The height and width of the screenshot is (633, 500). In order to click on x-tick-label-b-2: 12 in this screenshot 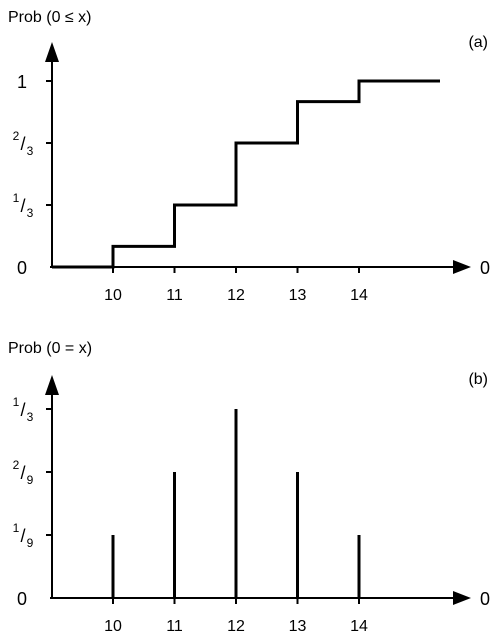, I will do `click(236, 625)`.